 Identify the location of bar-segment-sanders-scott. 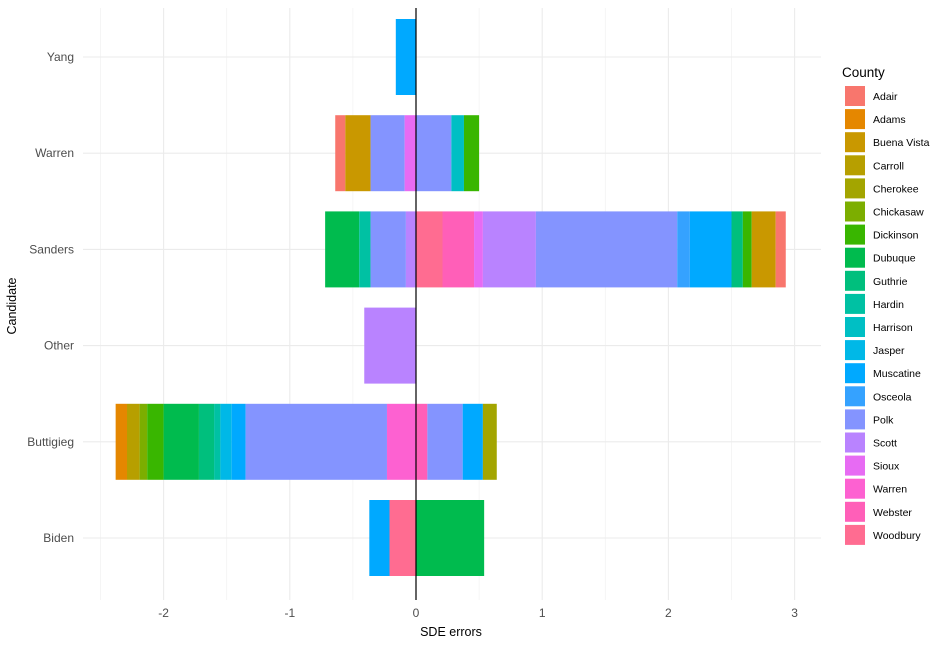
(509, 249).